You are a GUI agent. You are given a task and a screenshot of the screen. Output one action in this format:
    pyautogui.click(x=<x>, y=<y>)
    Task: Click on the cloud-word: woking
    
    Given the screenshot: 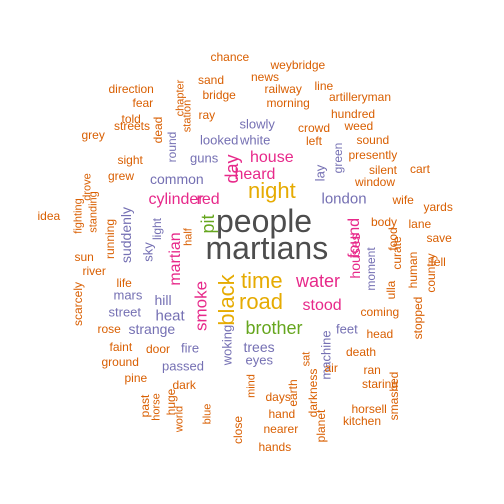 What is the action you would take?
    pyautogui.click(x=227, y=345)
    